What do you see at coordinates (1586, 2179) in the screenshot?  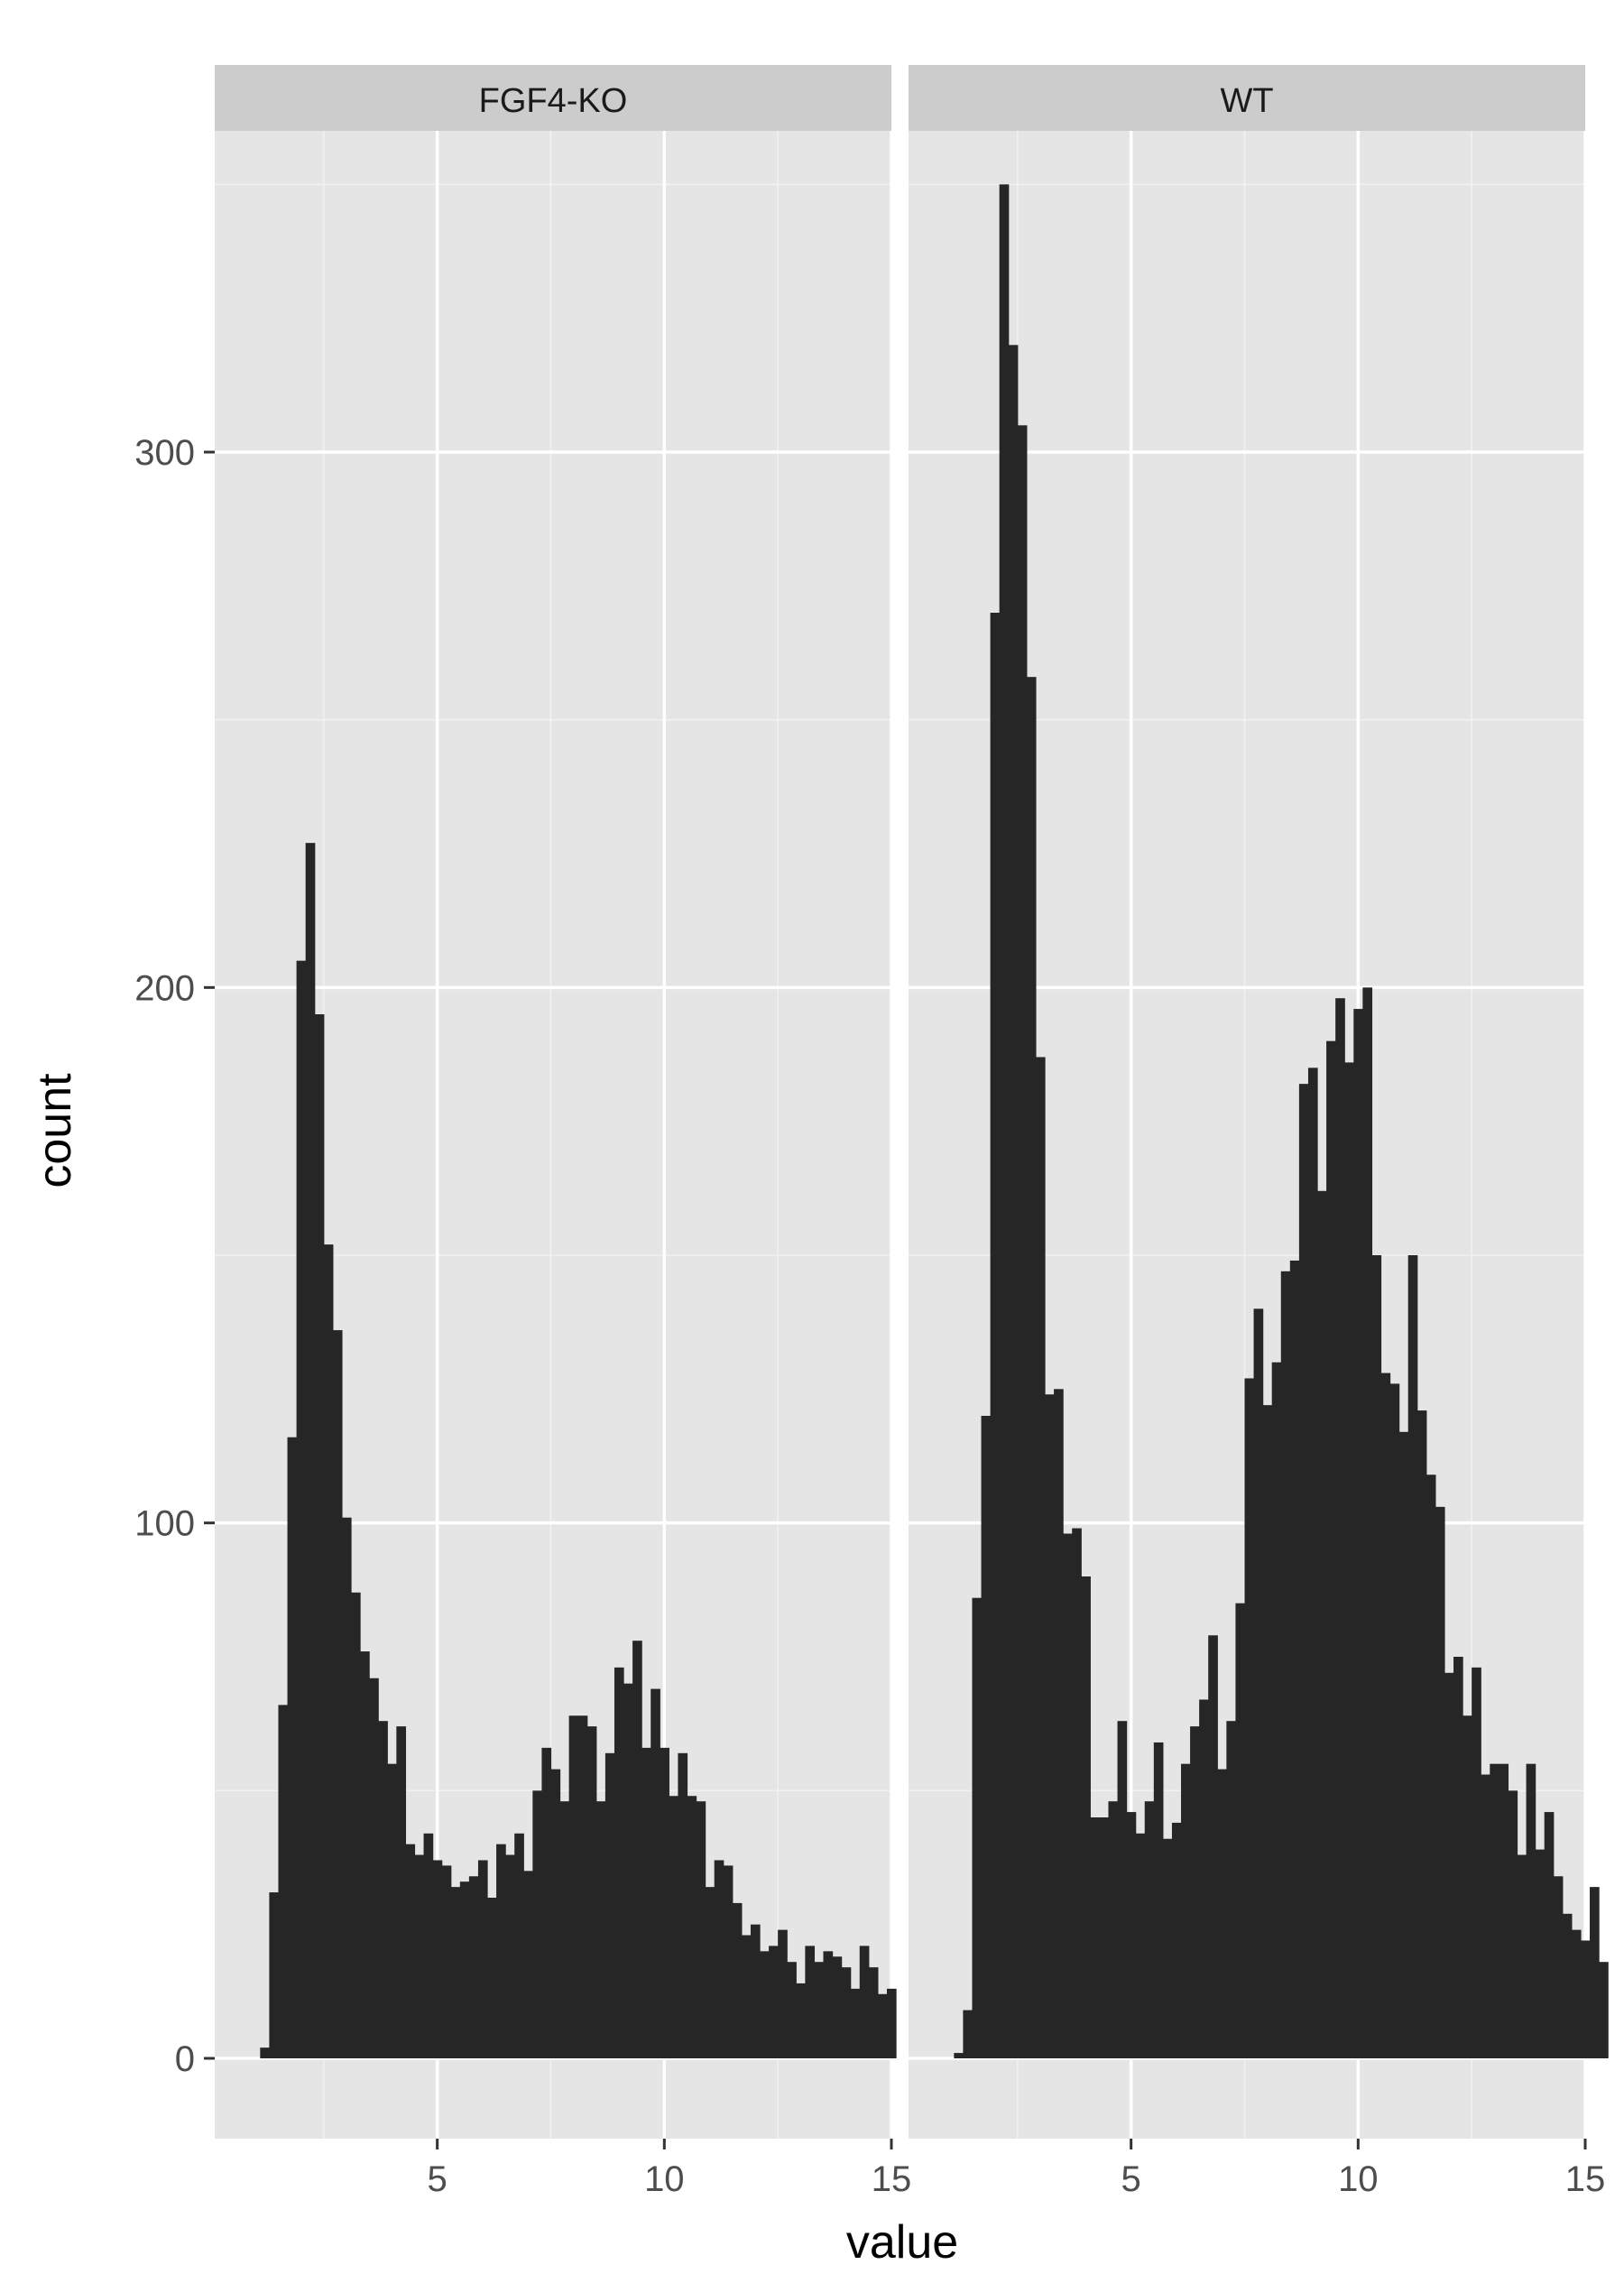 I see `x-tick-label: 15` at bounding box center [1586, 2179].